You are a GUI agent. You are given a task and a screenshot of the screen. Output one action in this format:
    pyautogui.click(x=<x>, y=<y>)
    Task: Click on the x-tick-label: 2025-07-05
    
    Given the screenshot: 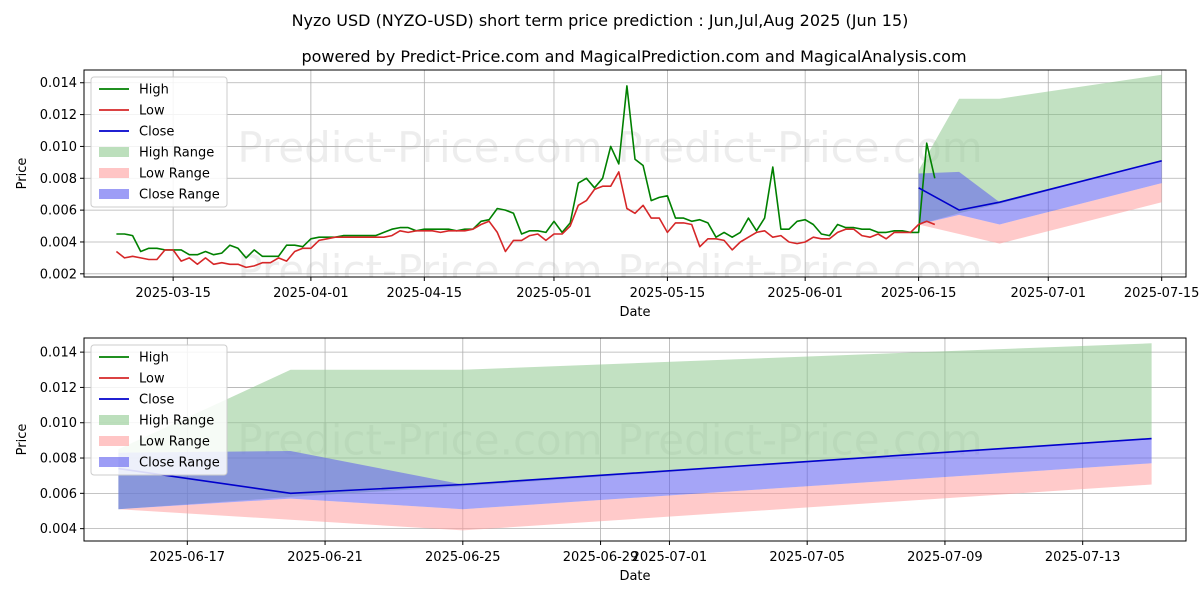 What is the action you would take?
    pyautogui.click(x=807, y=557)
    